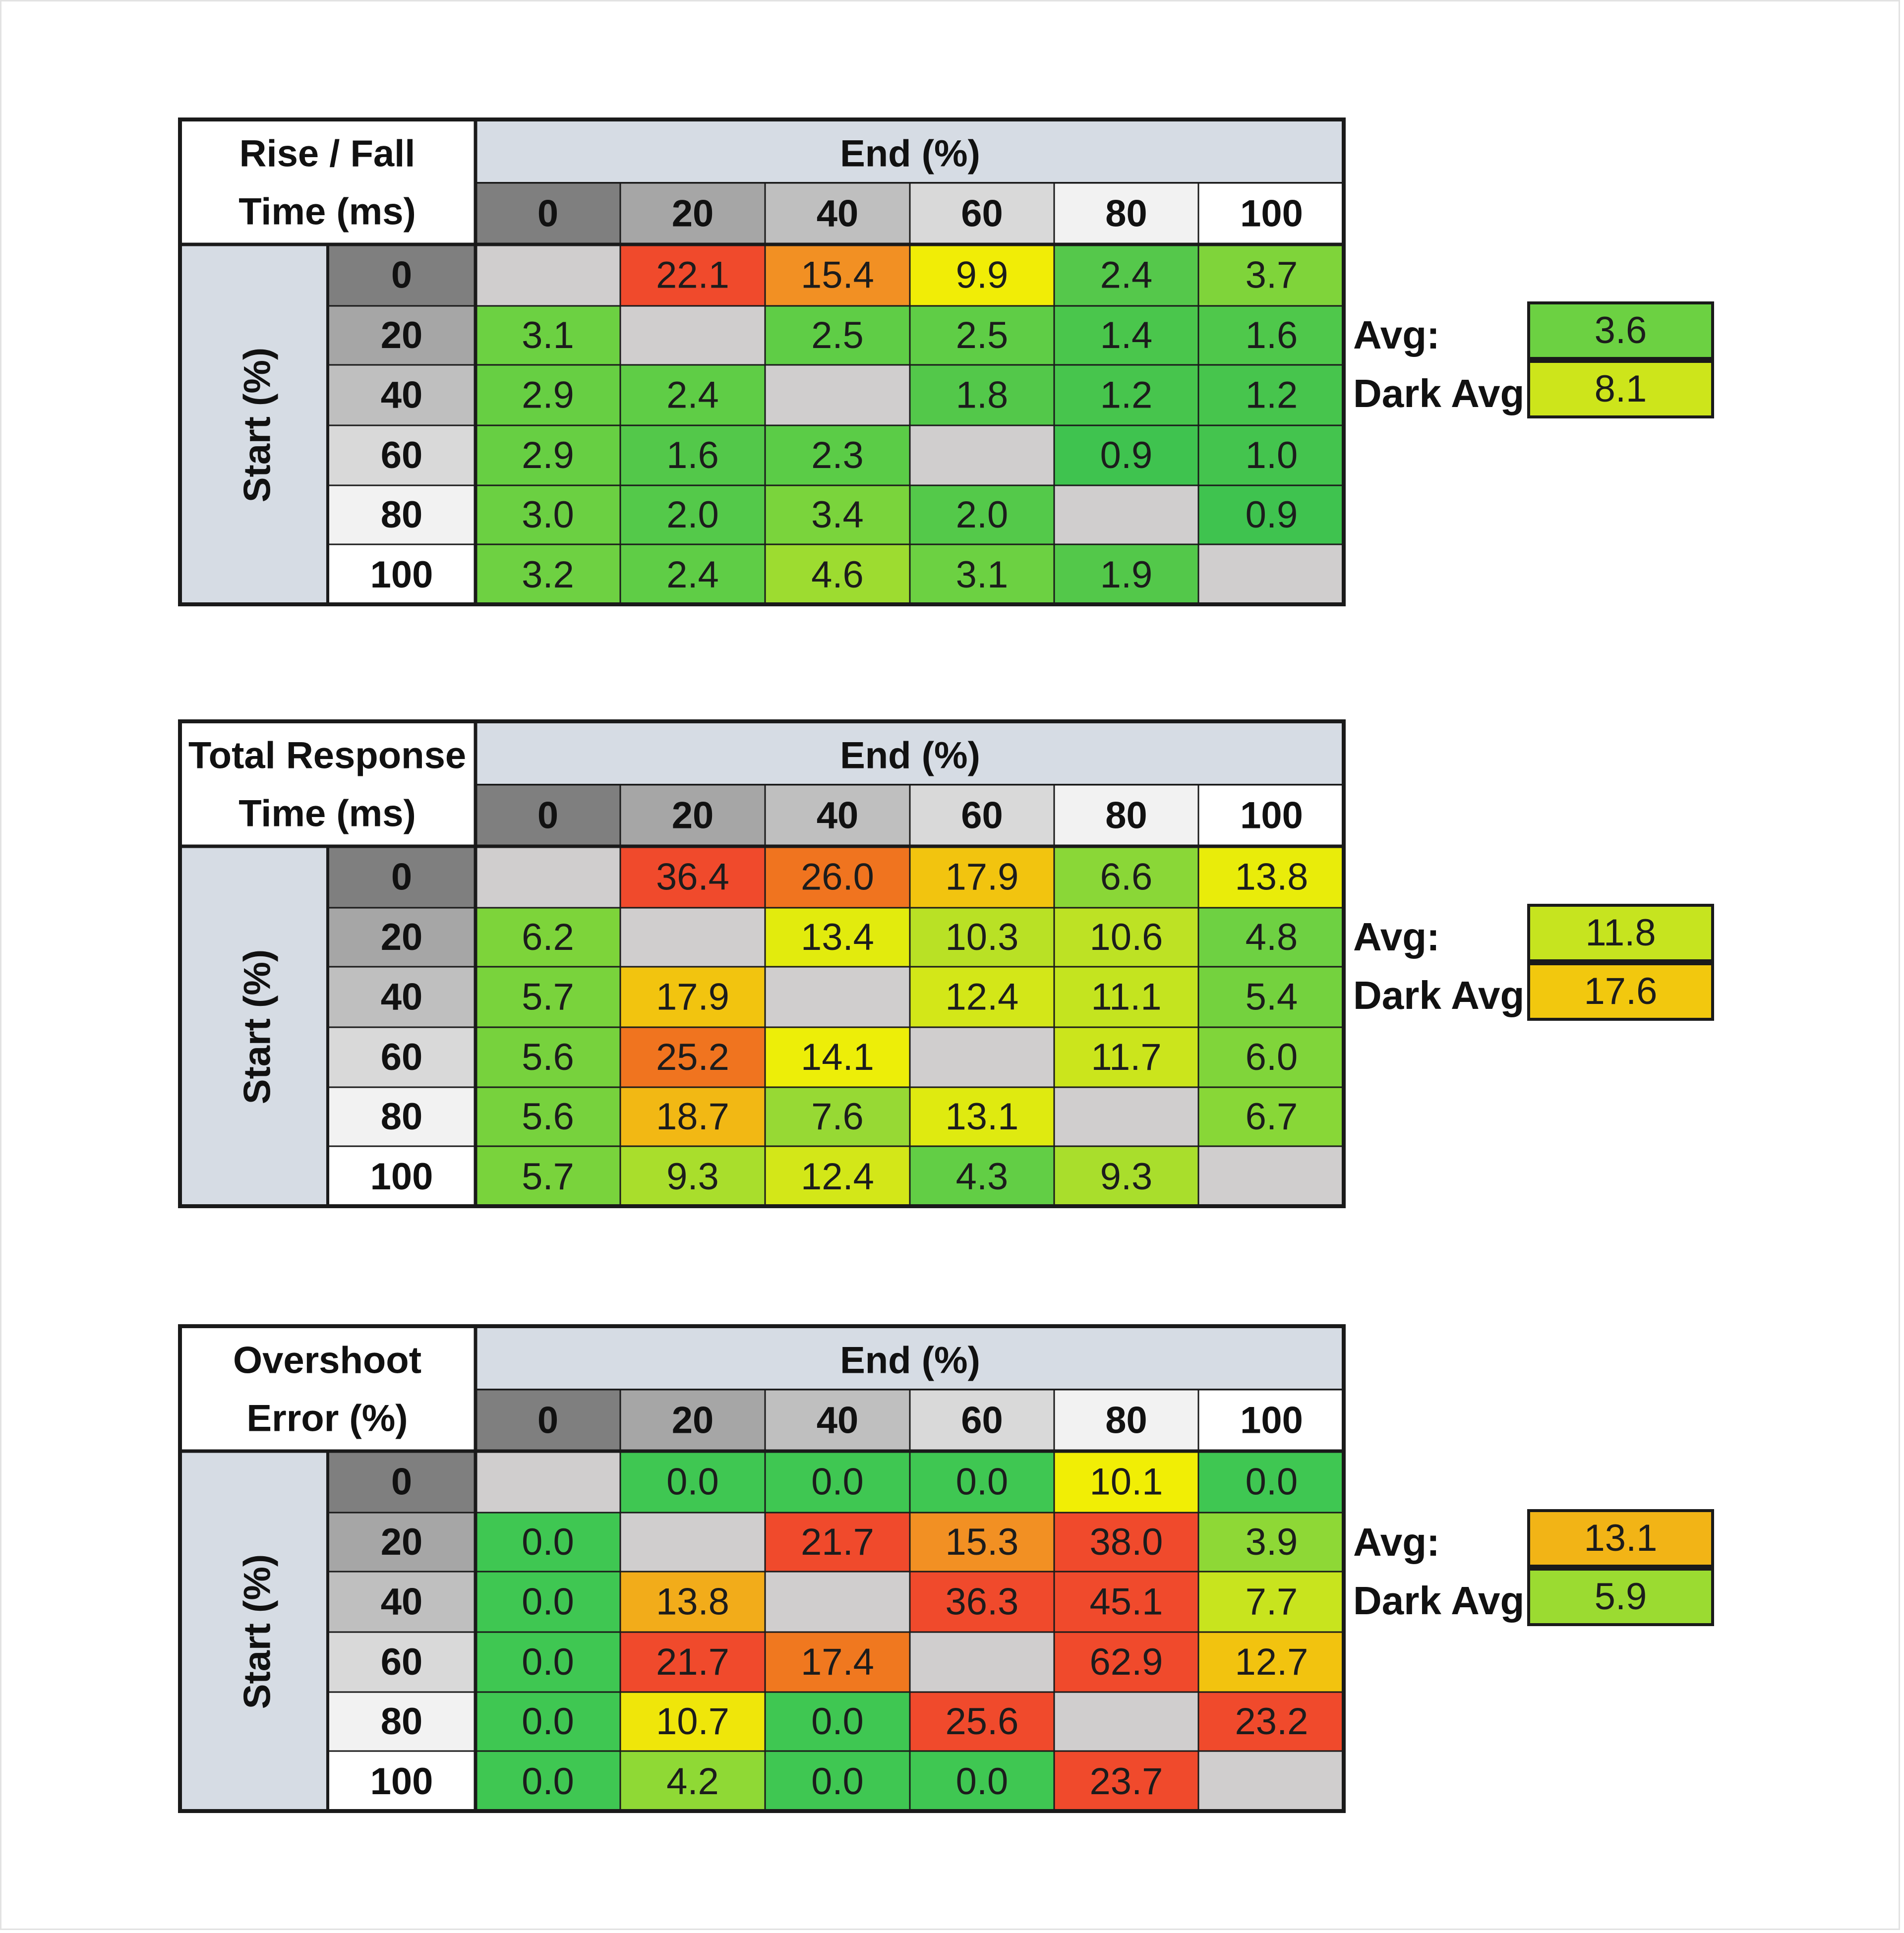 The height and width of the screenshot is (1933, 1904). What do you see at coordinates (401, 877) in the screenshot?
I see `row-header-label: 0` at bounding box center [401, 877].